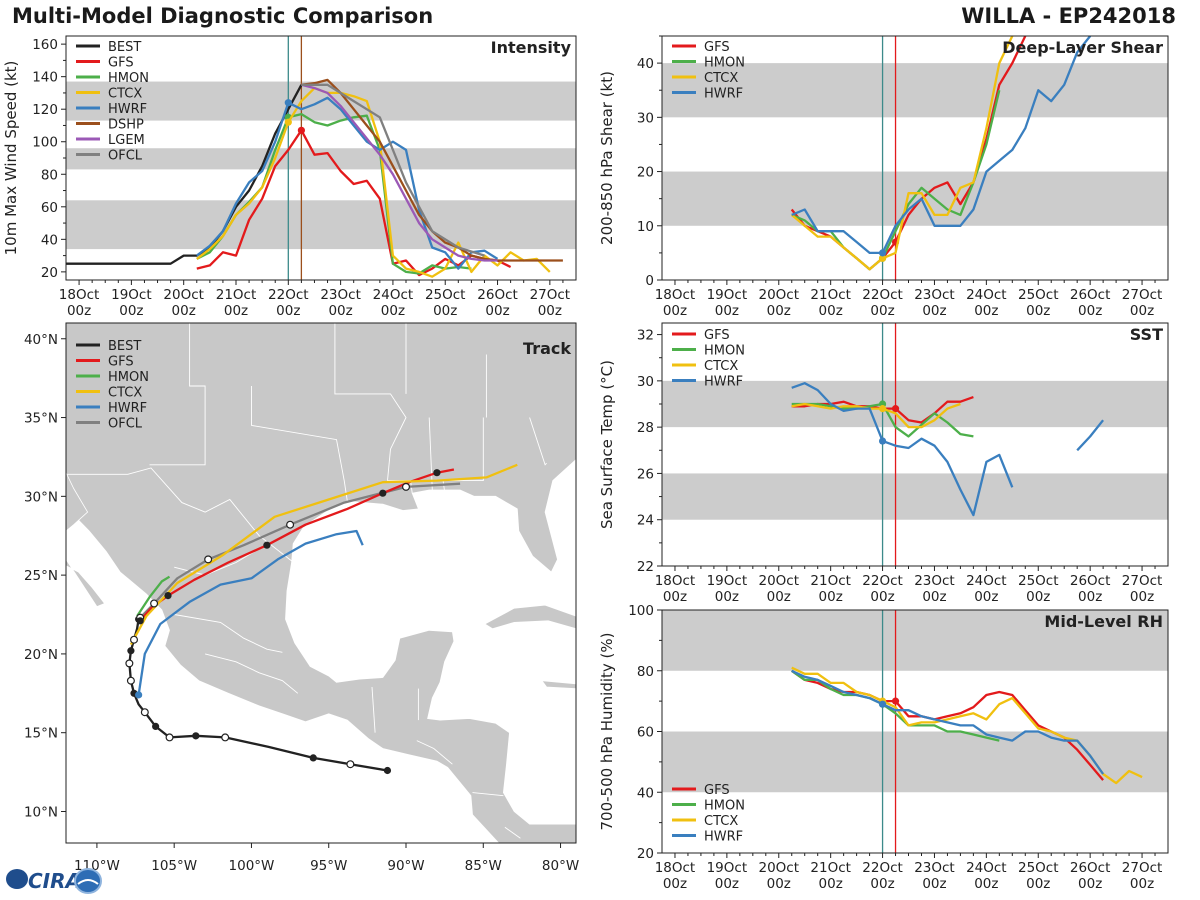  Describe the element at coordinates (895, 705) in the screenshot. I see `series-line-hmon` at that location.